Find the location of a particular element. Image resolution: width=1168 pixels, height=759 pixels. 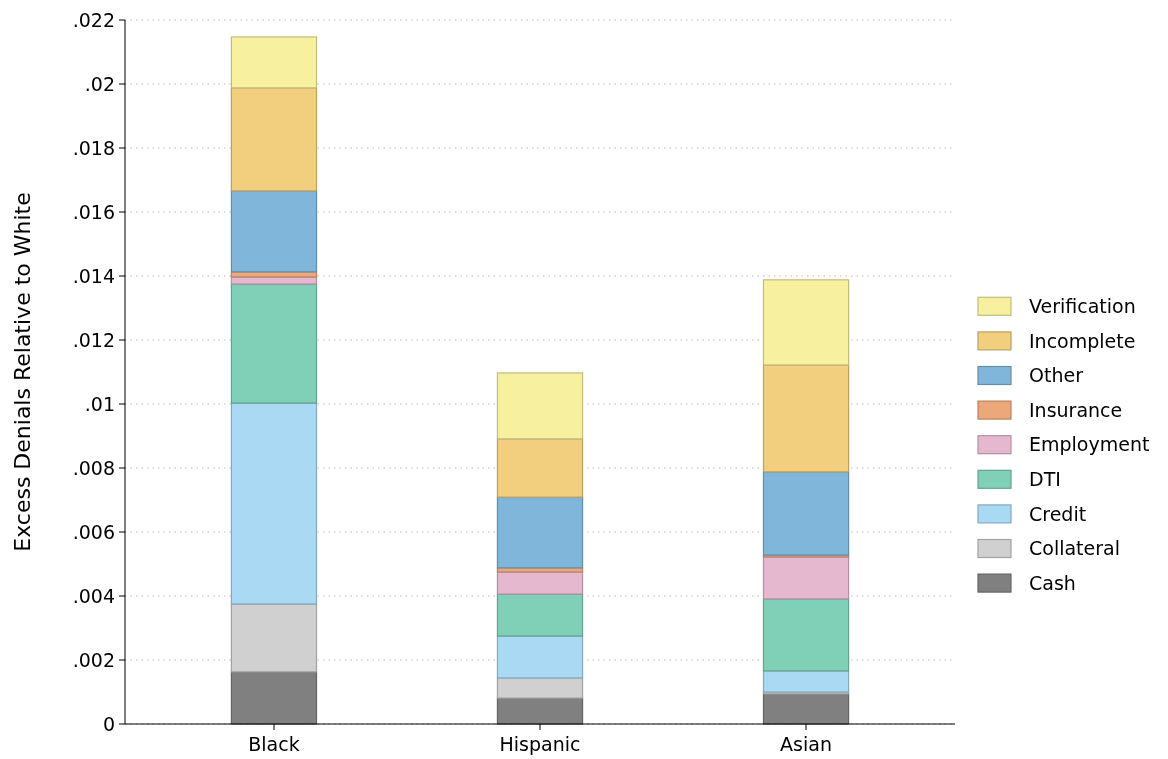

legend-label: Verification is located at coordinates (1082, 305).